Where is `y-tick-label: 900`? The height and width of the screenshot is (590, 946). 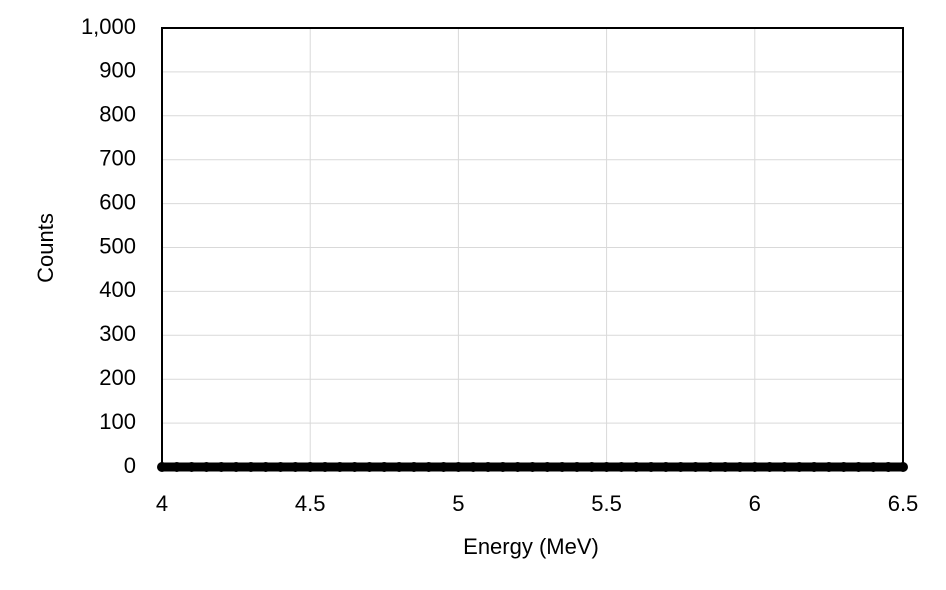
y-tick-label: 900 is located at coordinates (117, 70).